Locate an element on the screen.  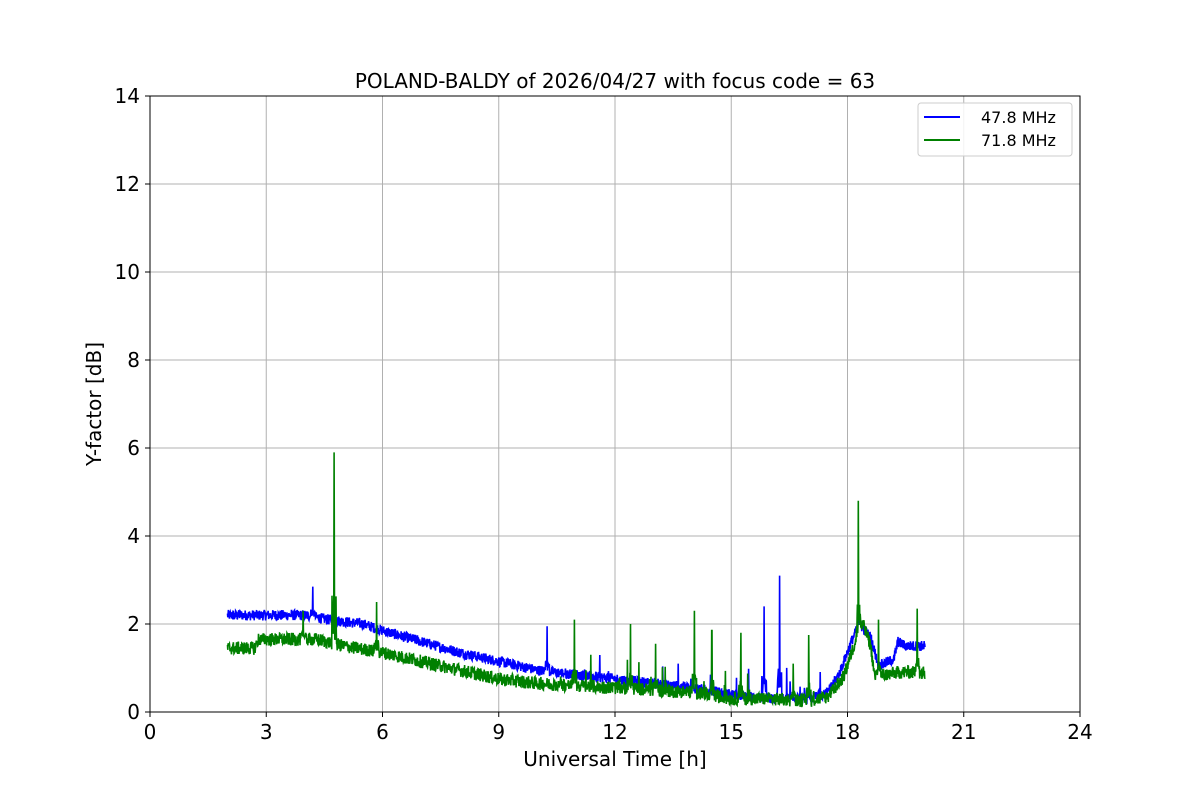
x-tick-label: 21 is located at coordinates (963, 732).